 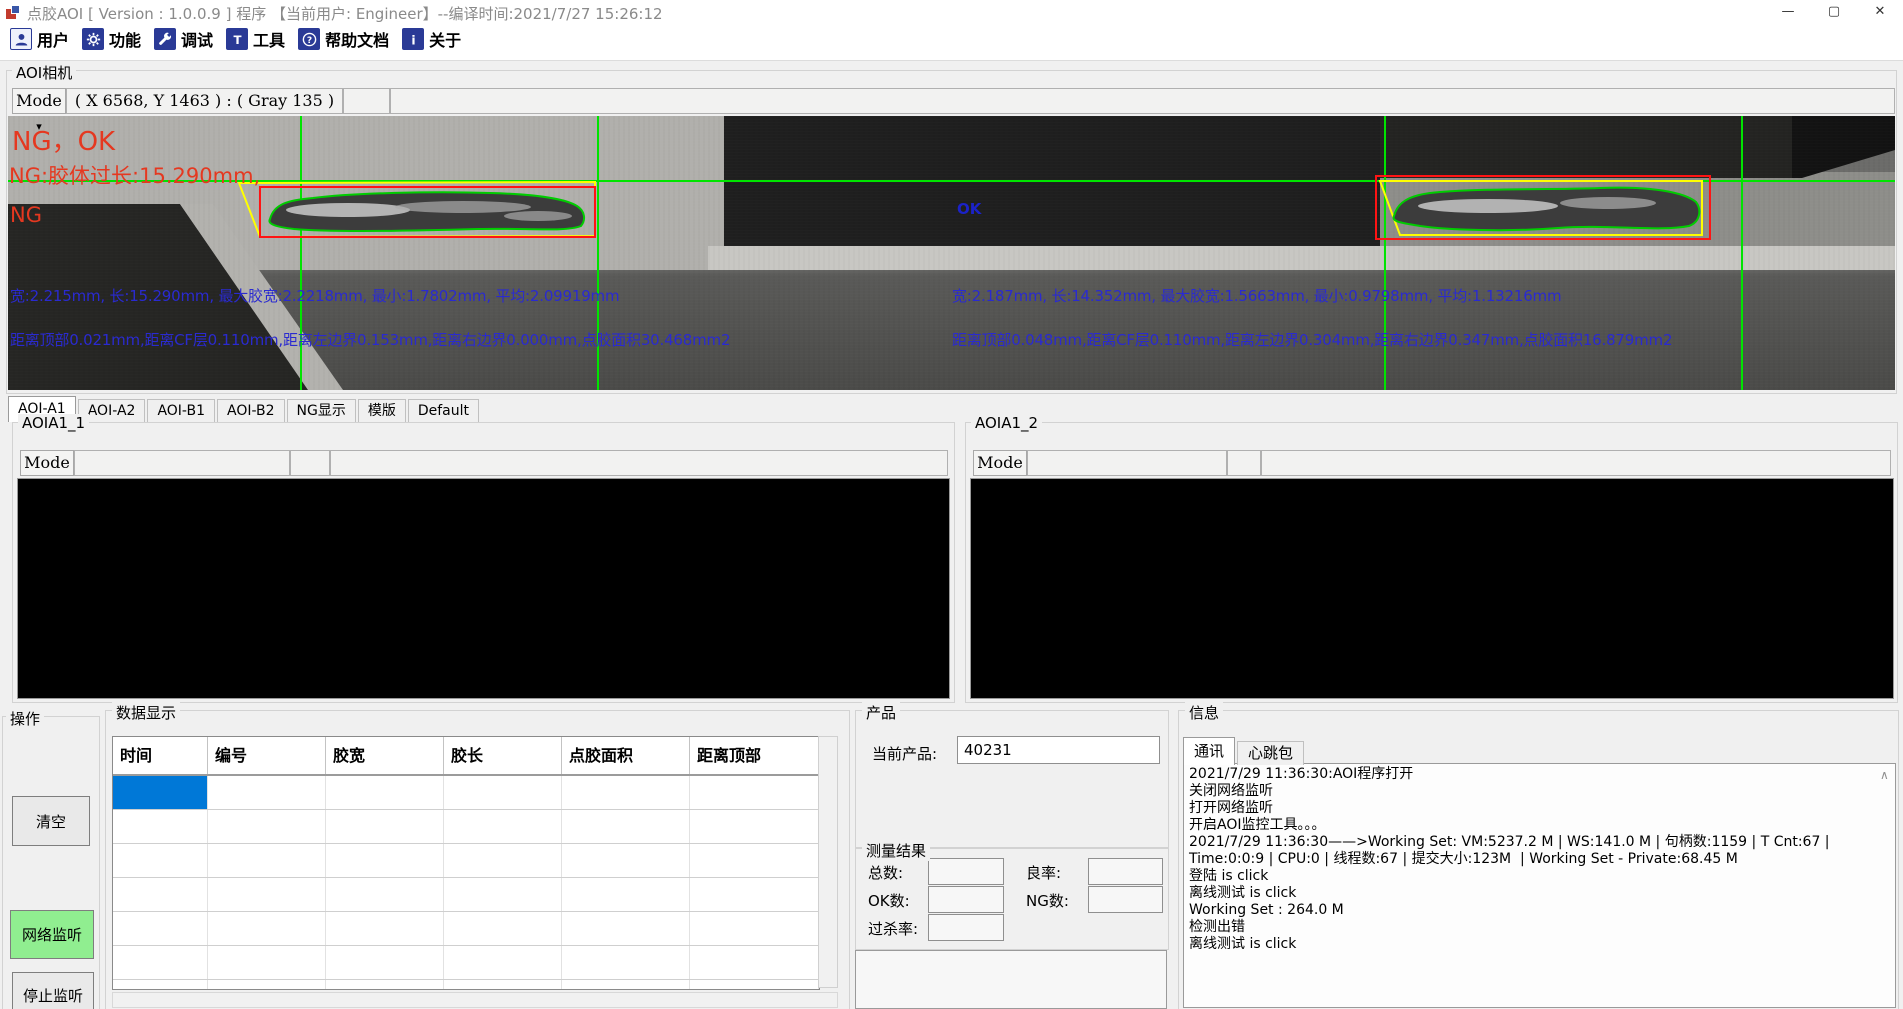 I want to click on toolbar-item-4: T 工具, so click(x=255, y=39).